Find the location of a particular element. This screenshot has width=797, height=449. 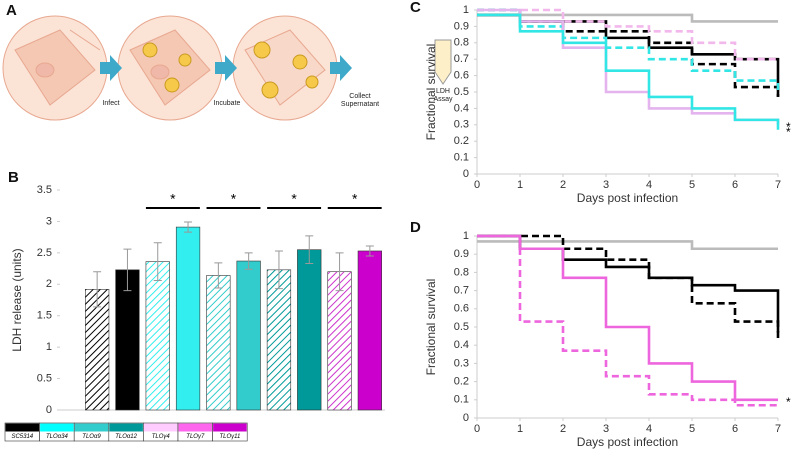

x-tick-label: 3 is located at coordinates (606, 429).